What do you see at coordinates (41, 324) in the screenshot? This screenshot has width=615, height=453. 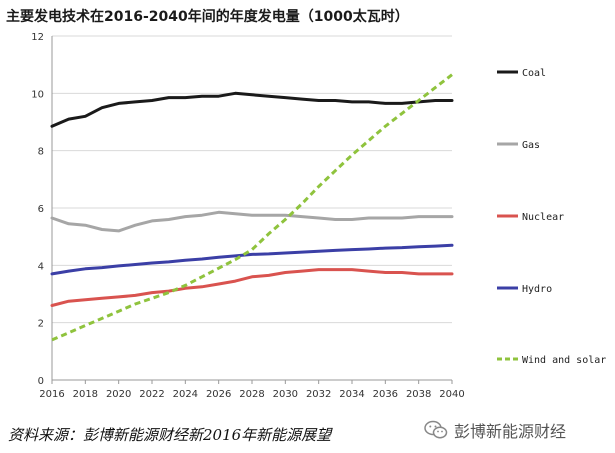 I see `y-tick-label: 2` at bounding box center [41, 324].